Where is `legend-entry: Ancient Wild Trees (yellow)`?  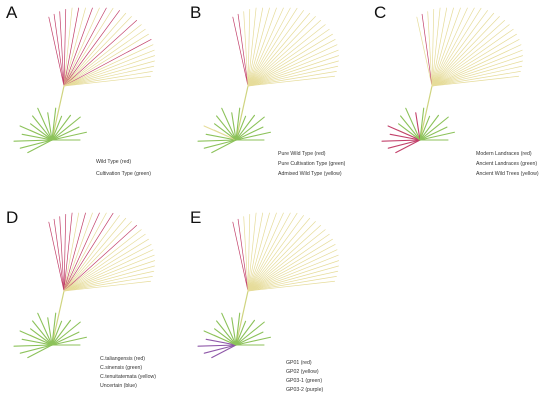 legend-entry: Ancient Wild Trees (yellow) is located at coordinates (507, 174).